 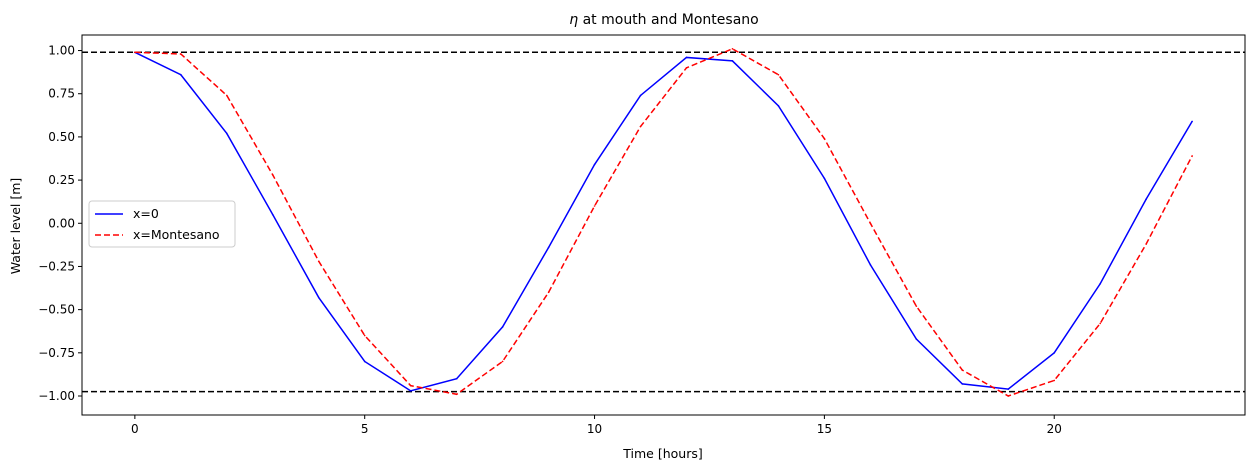 What do you see at coordinates (56, 396) in the screenshot?
I see `y-tick-label: −1.00` at bounding box center [56, 396].